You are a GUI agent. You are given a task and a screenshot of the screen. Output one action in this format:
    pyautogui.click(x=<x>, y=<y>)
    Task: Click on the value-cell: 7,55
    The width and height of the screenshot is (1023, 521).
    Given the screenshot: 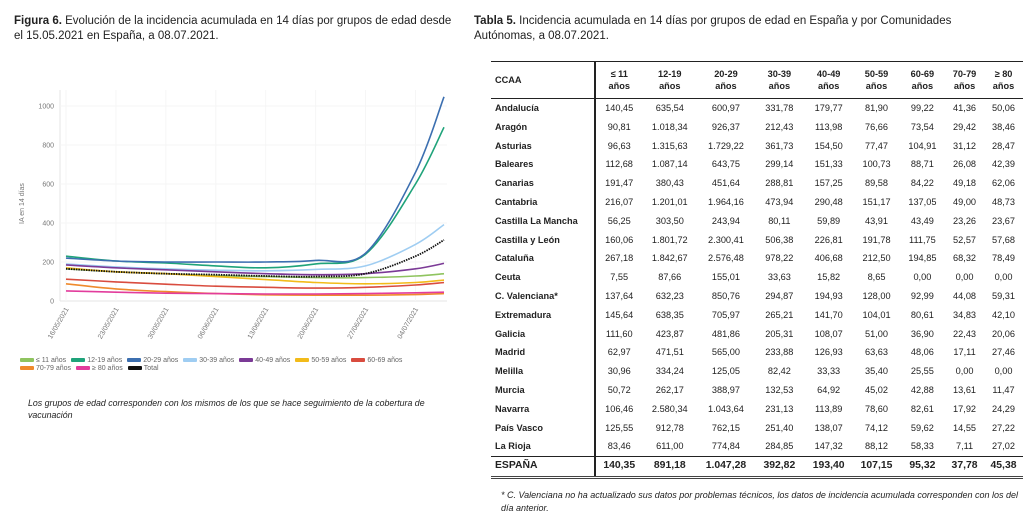 What is the action you would take?
    pyautogui.click(x=619, y=277)
    